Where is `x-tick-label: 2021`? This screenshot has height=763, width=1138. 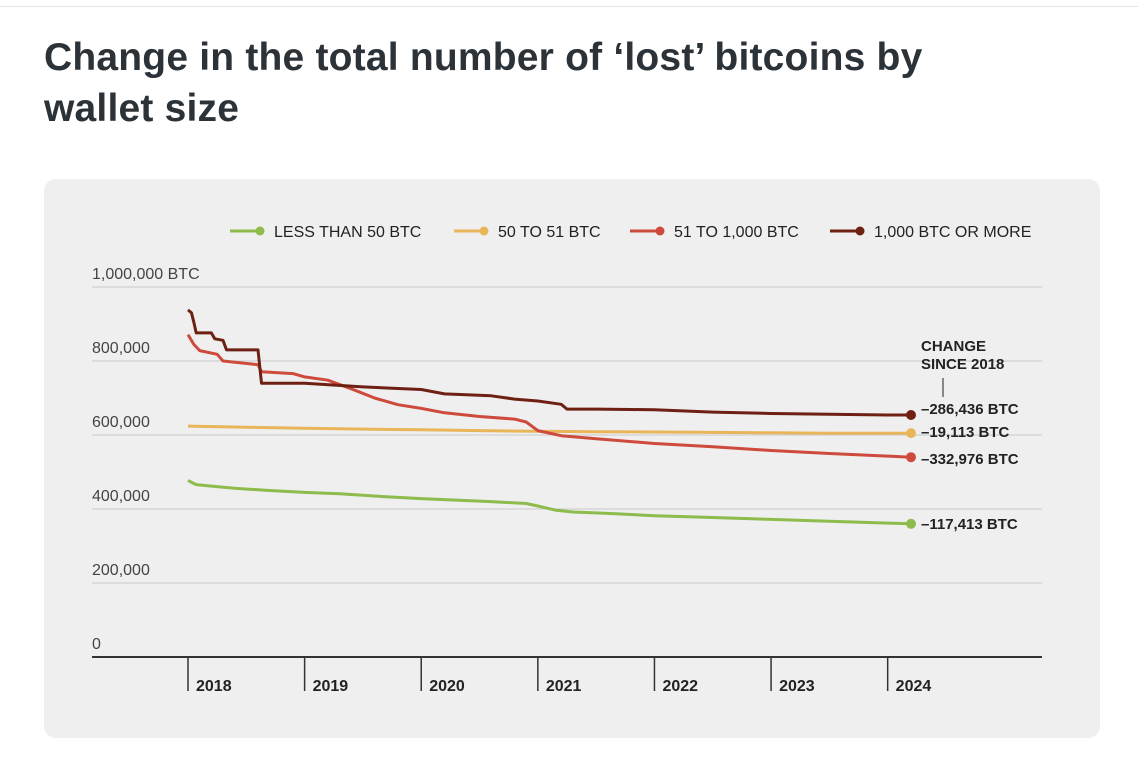
x-tick-label: 2021 is located at coordinates (564, 686).